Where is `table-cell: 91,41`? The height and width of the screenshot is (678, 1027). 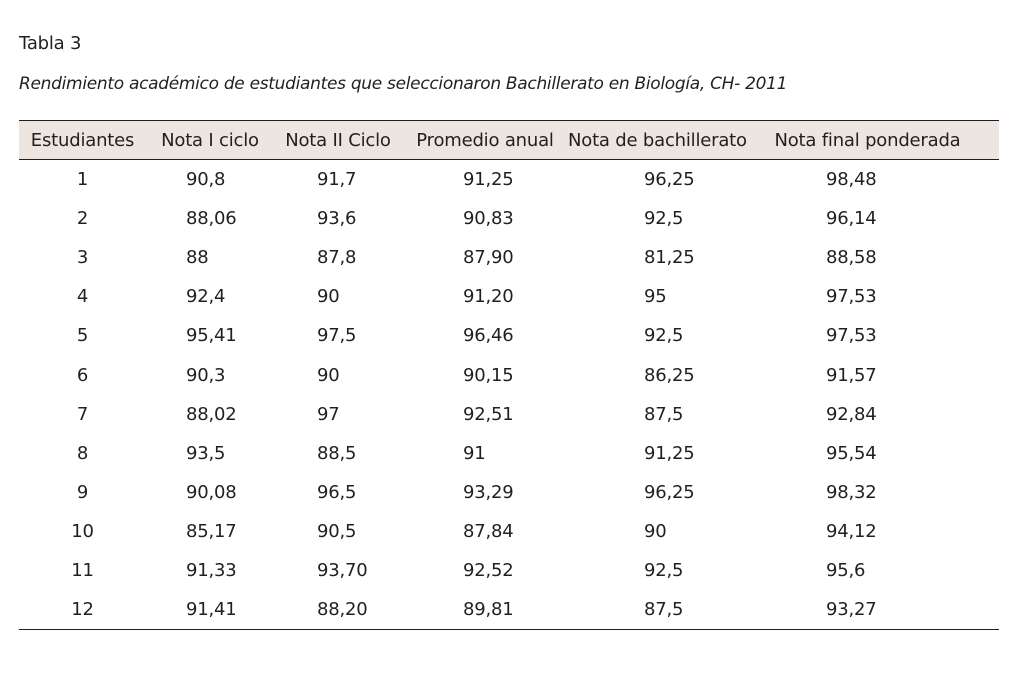
table-cell: 91,41 is located at coordinates (210, 610).